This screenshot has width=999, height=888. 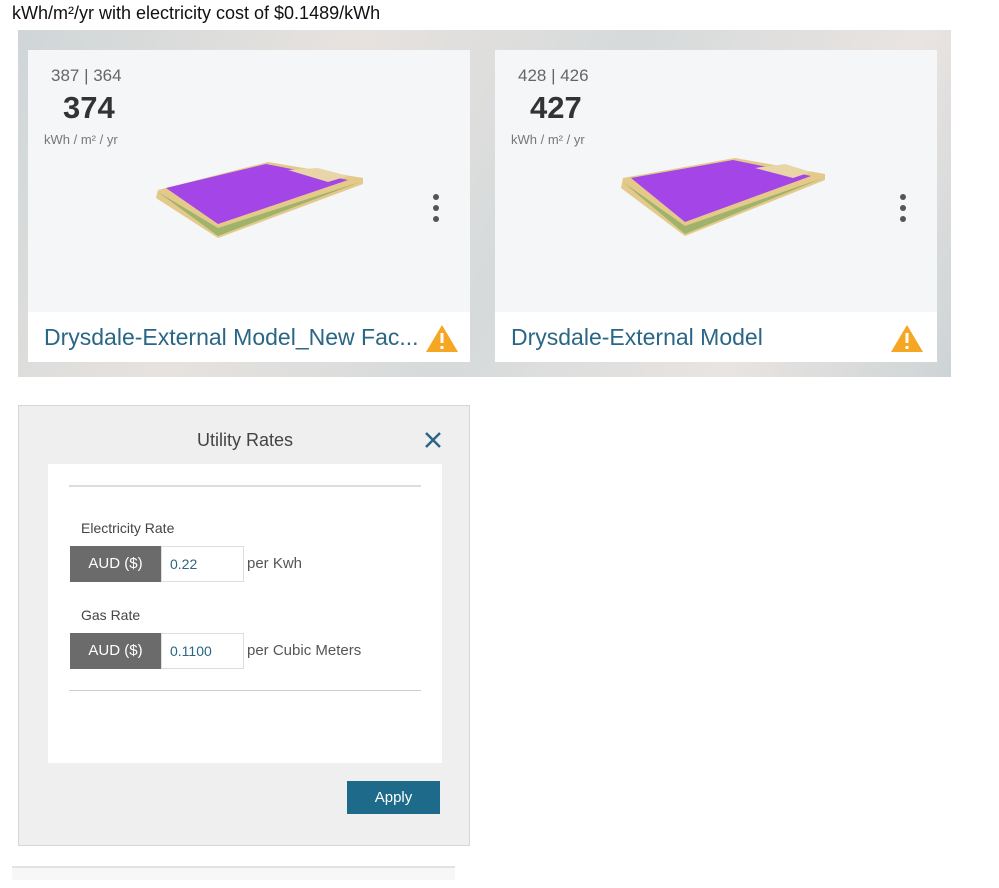 What do you see at coordinates (393, 797) in the screenshot?
I see `apply-button: Apply` at bounding box center [393, 797].